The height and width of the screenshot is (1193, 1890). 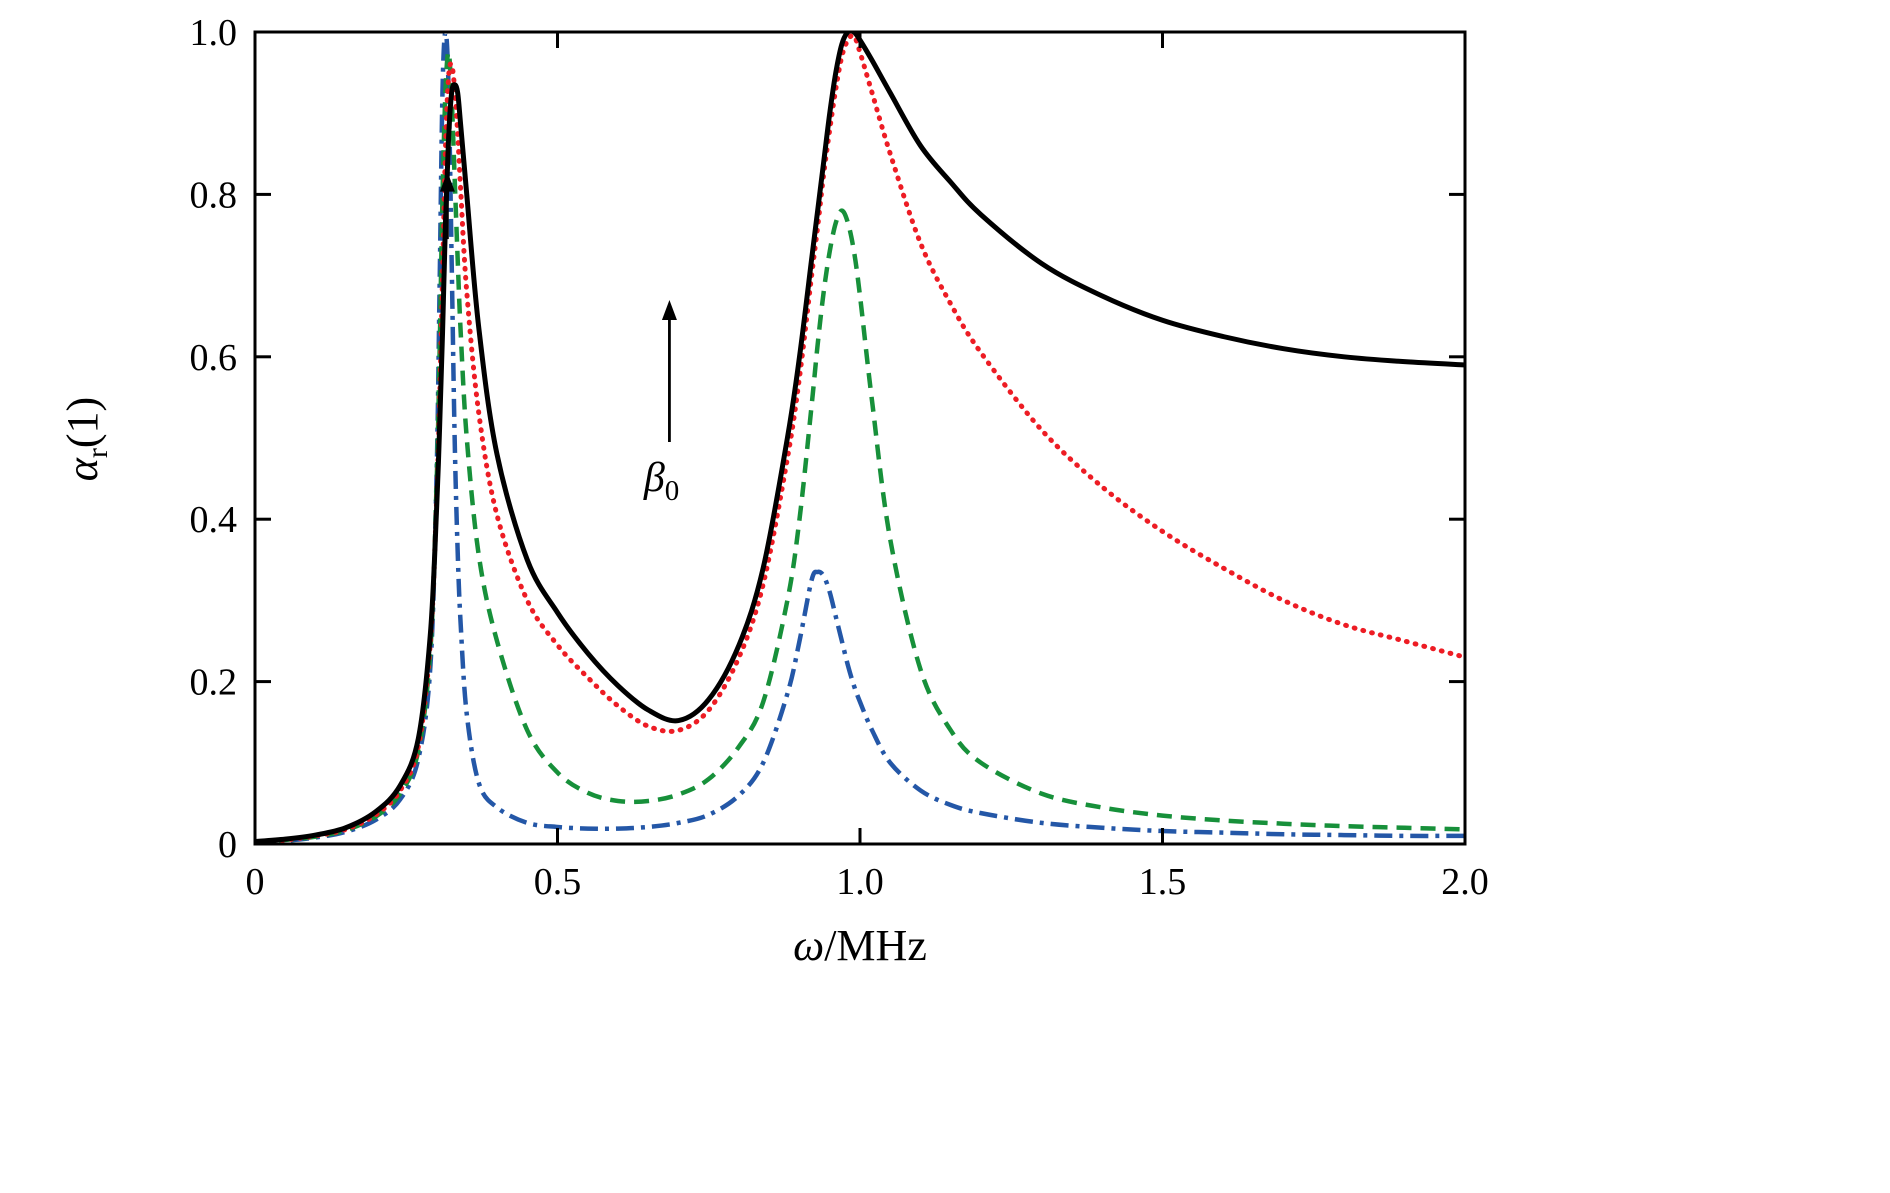 I want to click on x-axis-label: ω/MHz, so click(x=860, y=945).